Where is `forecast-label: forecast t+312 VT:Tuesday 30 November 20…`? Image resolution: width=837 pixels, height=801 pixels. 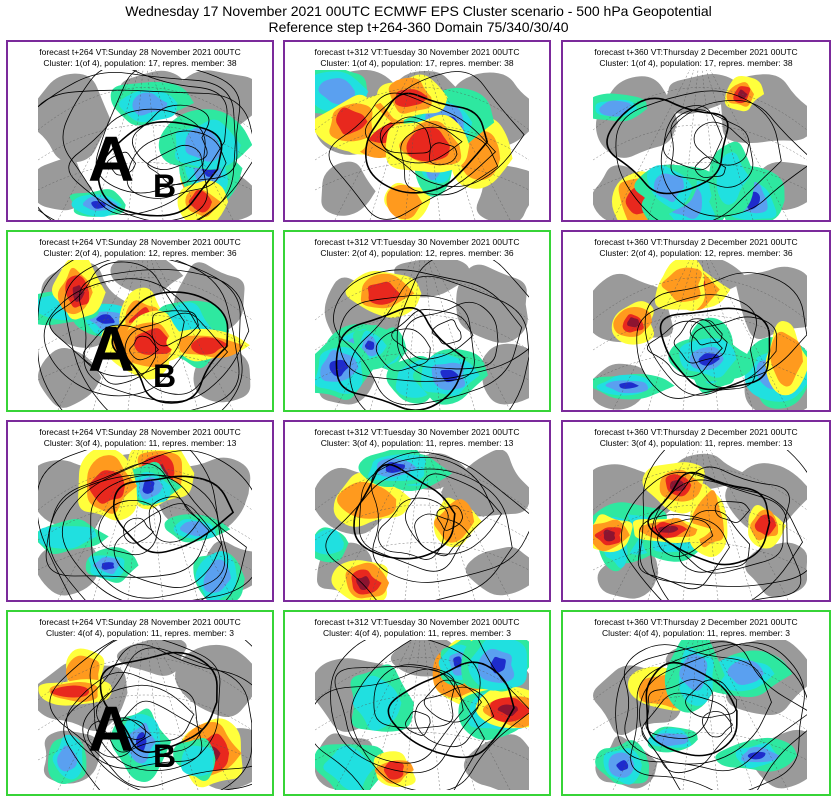 forecast-label: forecast t+312 VT:Tuesday 30 November 20… is located at coordinates (417, 52).